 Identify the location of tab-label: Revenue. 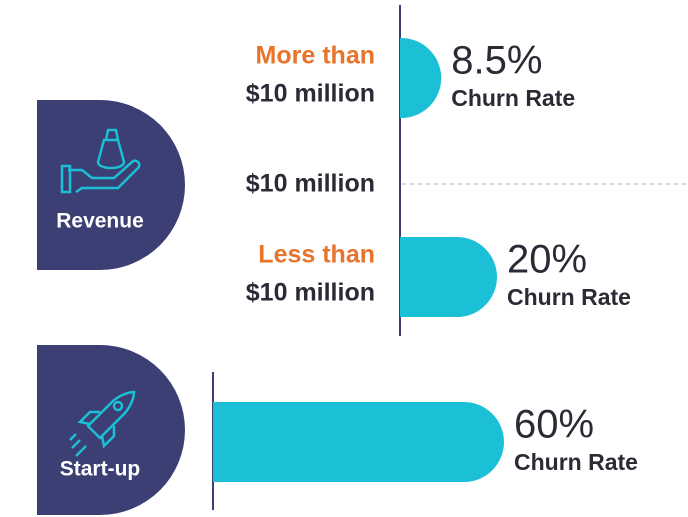
(100, 221).